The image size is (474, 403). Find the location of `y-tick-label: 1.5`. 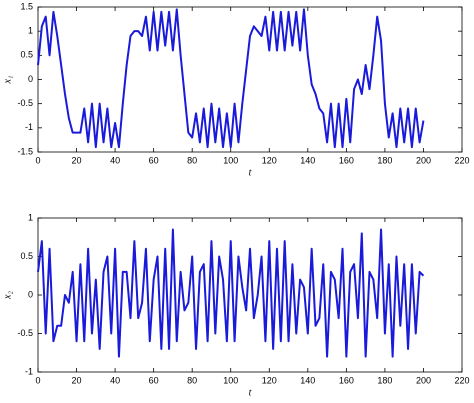

y-tick-label: 1.5 is located at coordinates (26, 6).